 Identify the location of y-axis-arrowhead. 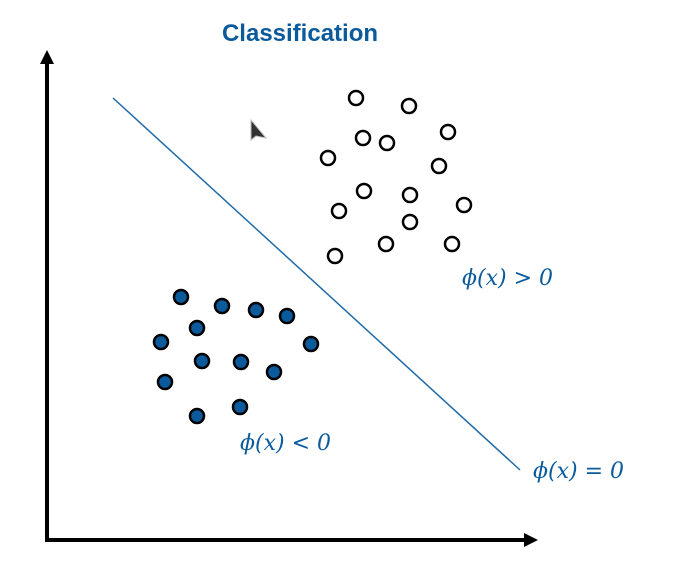
(47, 57).